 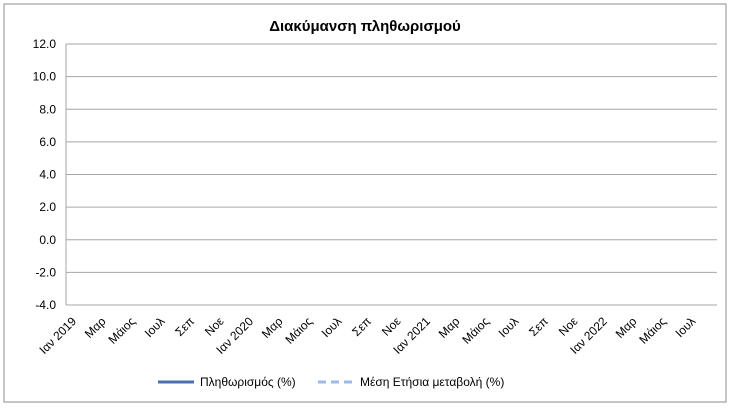 What do you see at coordinates (47, 142) in the screenshot?
I see `y-tick-label: 6.0` at bounding box center [47, 142].